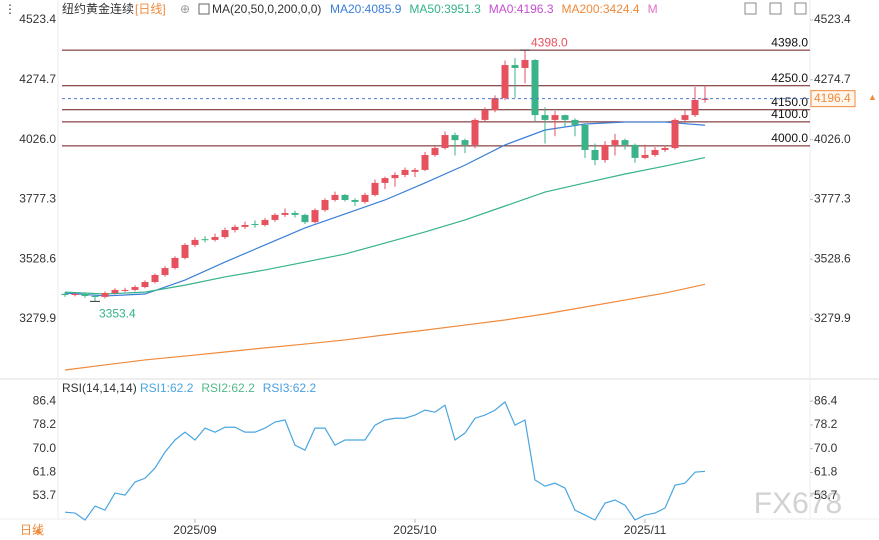 The height and width of the screenshot is (540, 879). Describe the element at coordinates (98, 8) in the screenshot. I see `chart-title: 纽约黄金连续` at that location.